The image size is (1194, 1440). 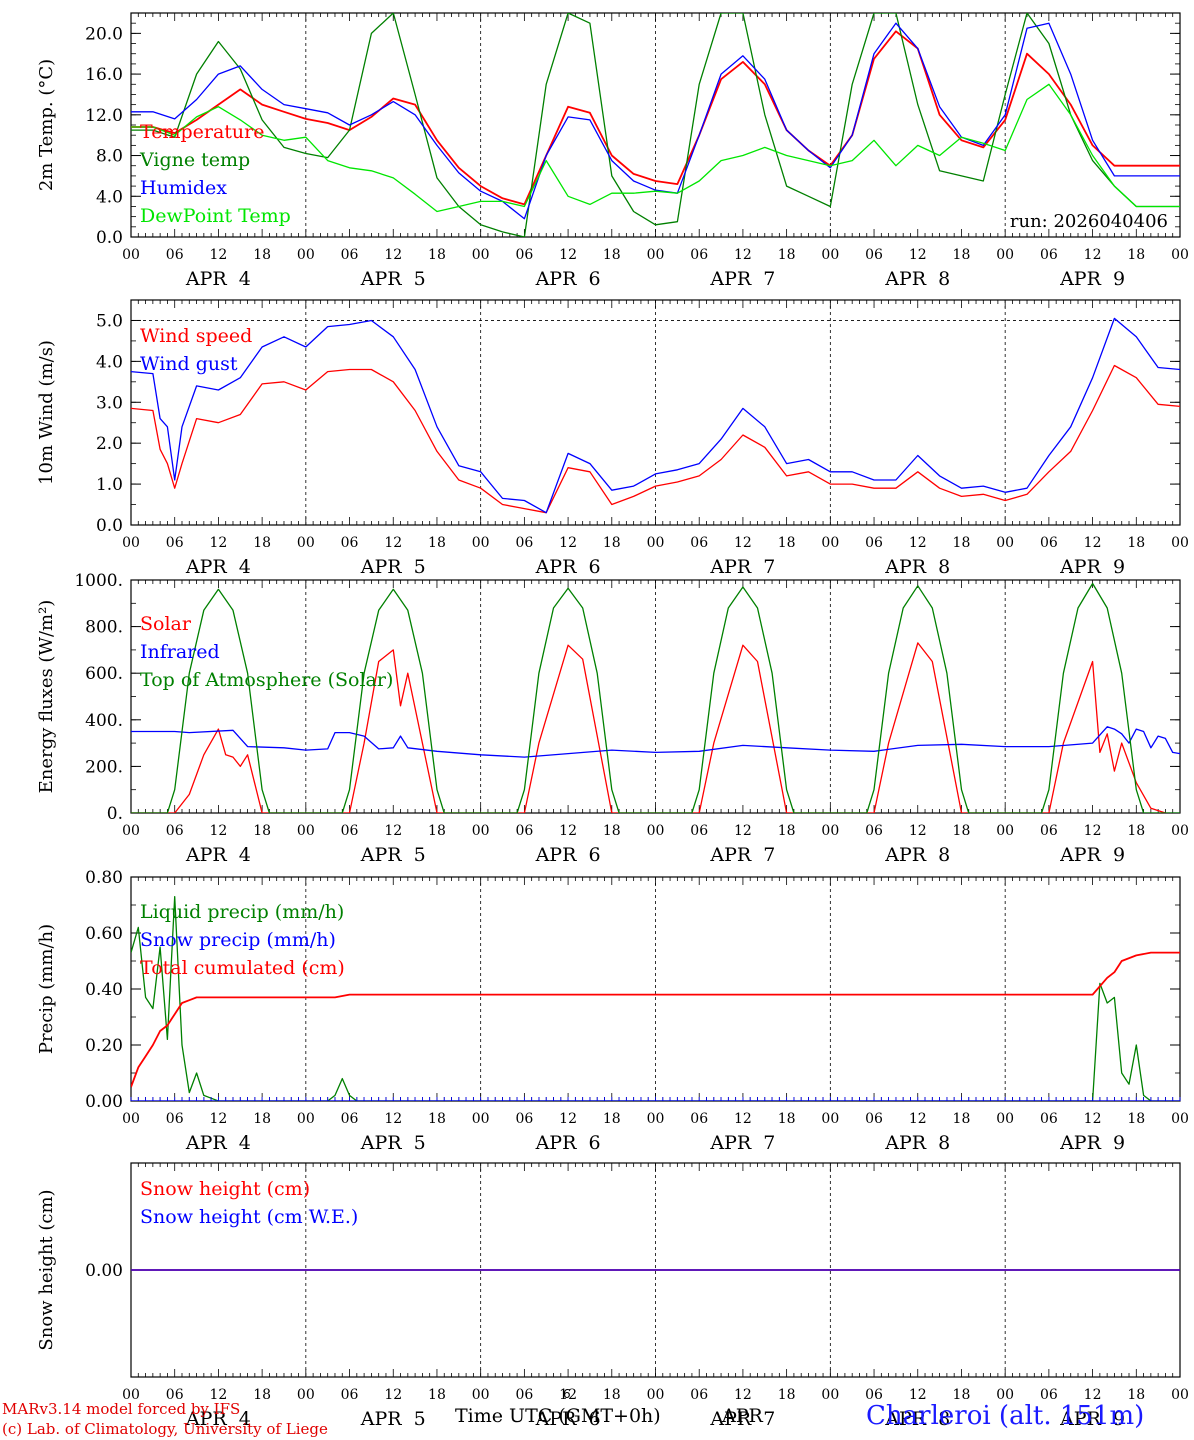 I want to click on y-tick-label: 0.60, so click(x=104, y=934).